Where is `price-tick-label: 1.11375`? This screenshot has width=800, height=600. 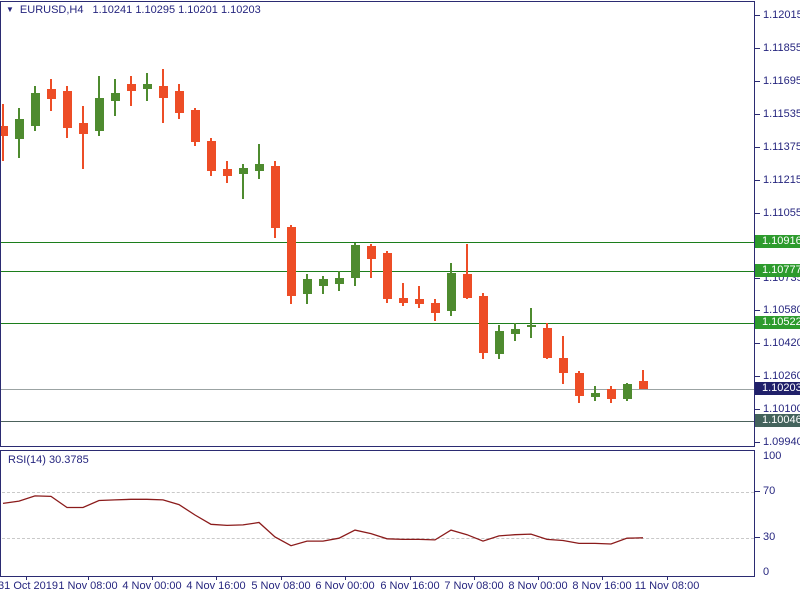 price-tick-label: 1.11375 is located at coordinates (781, 147).